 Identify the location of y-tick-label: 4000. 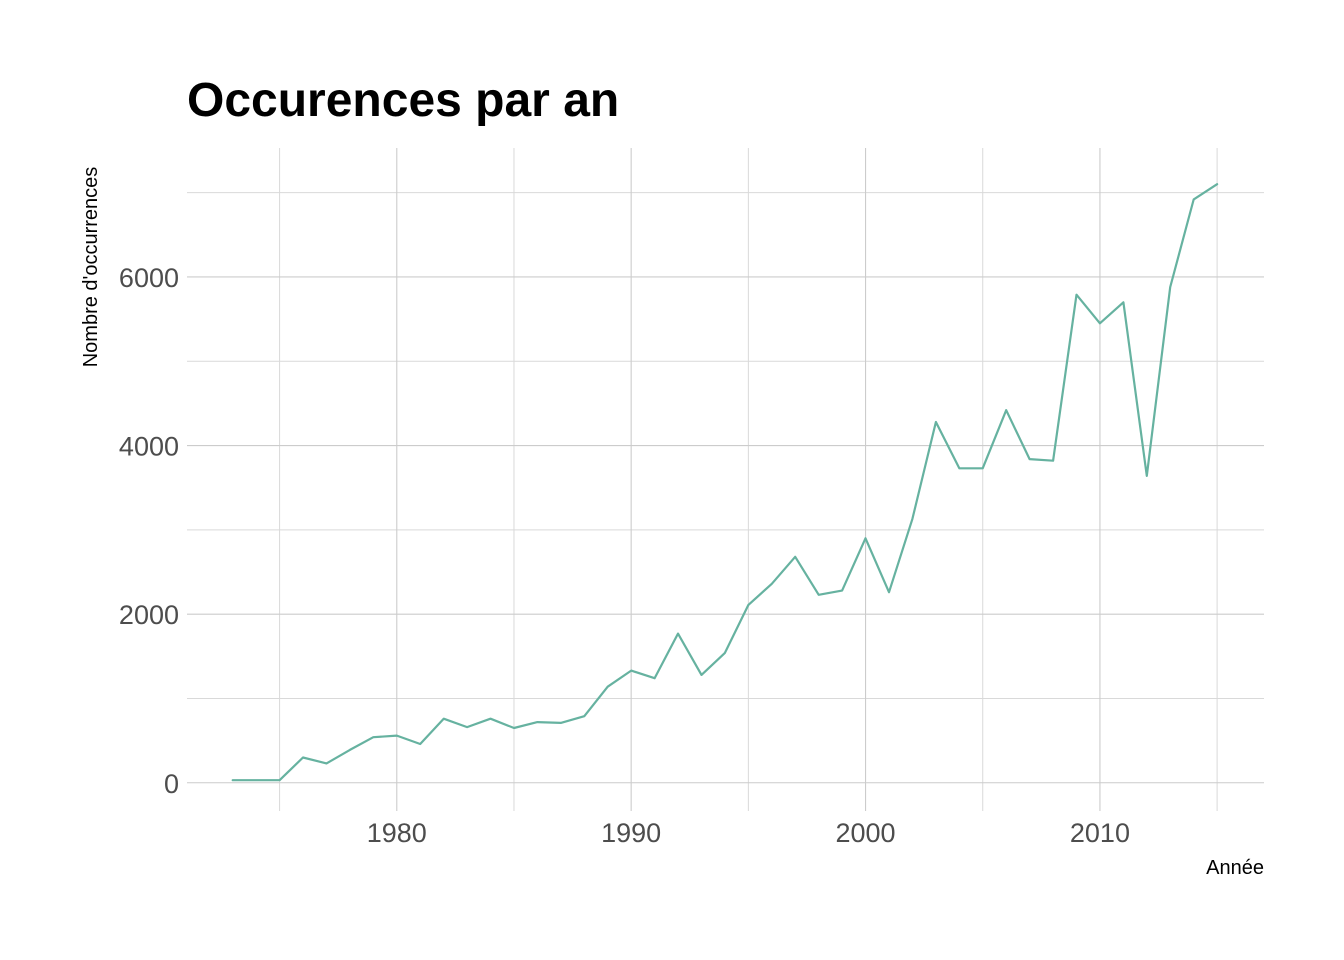
(149, 447).